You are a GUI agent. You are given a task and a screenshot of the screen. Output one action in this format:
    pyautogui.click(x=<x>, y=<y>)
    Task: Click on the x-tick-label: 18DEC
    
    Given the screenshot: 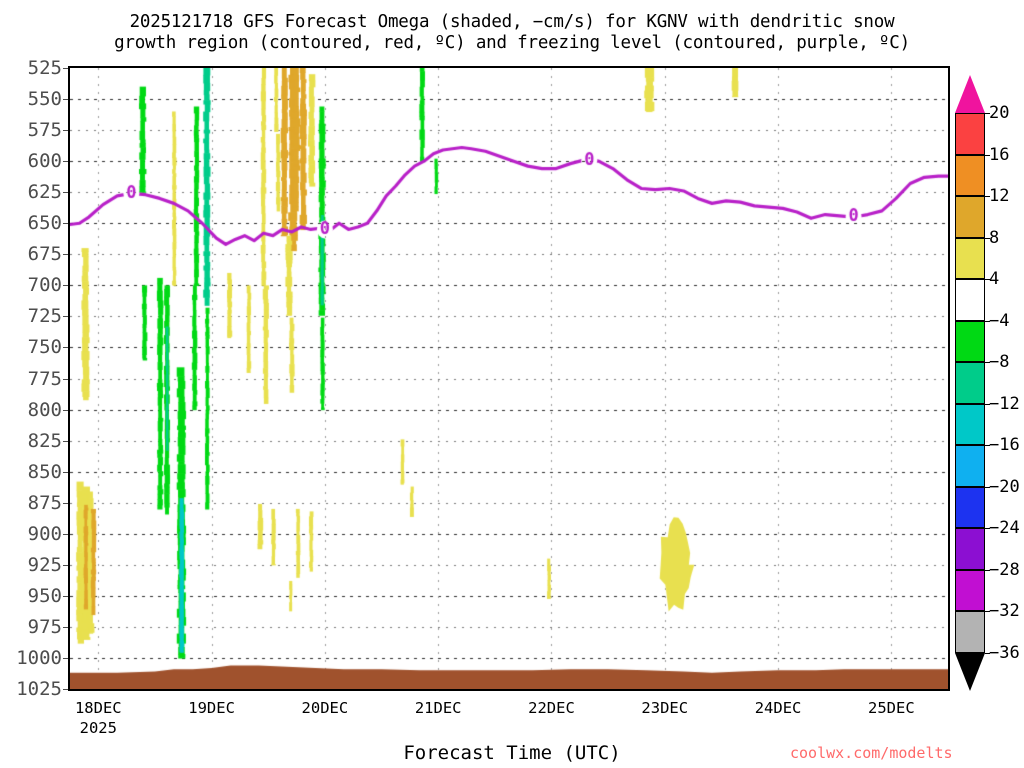 What is the action you would take?
    pyautogui.click(x=98, y=708)
    